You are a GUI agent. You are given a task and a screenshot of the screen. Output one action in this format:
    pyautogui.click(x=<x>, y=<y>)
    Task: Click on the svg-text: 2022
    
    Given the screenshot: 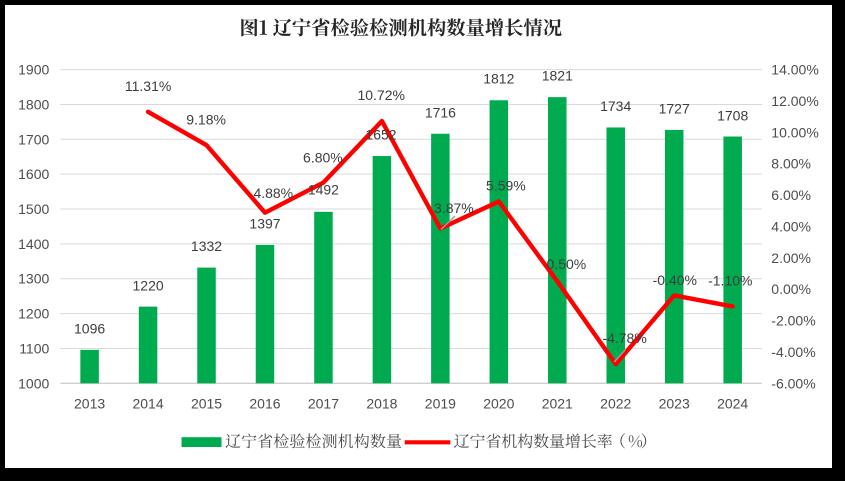 What is the action you would take?
    pyautogui.click(x=615, y=404)
    